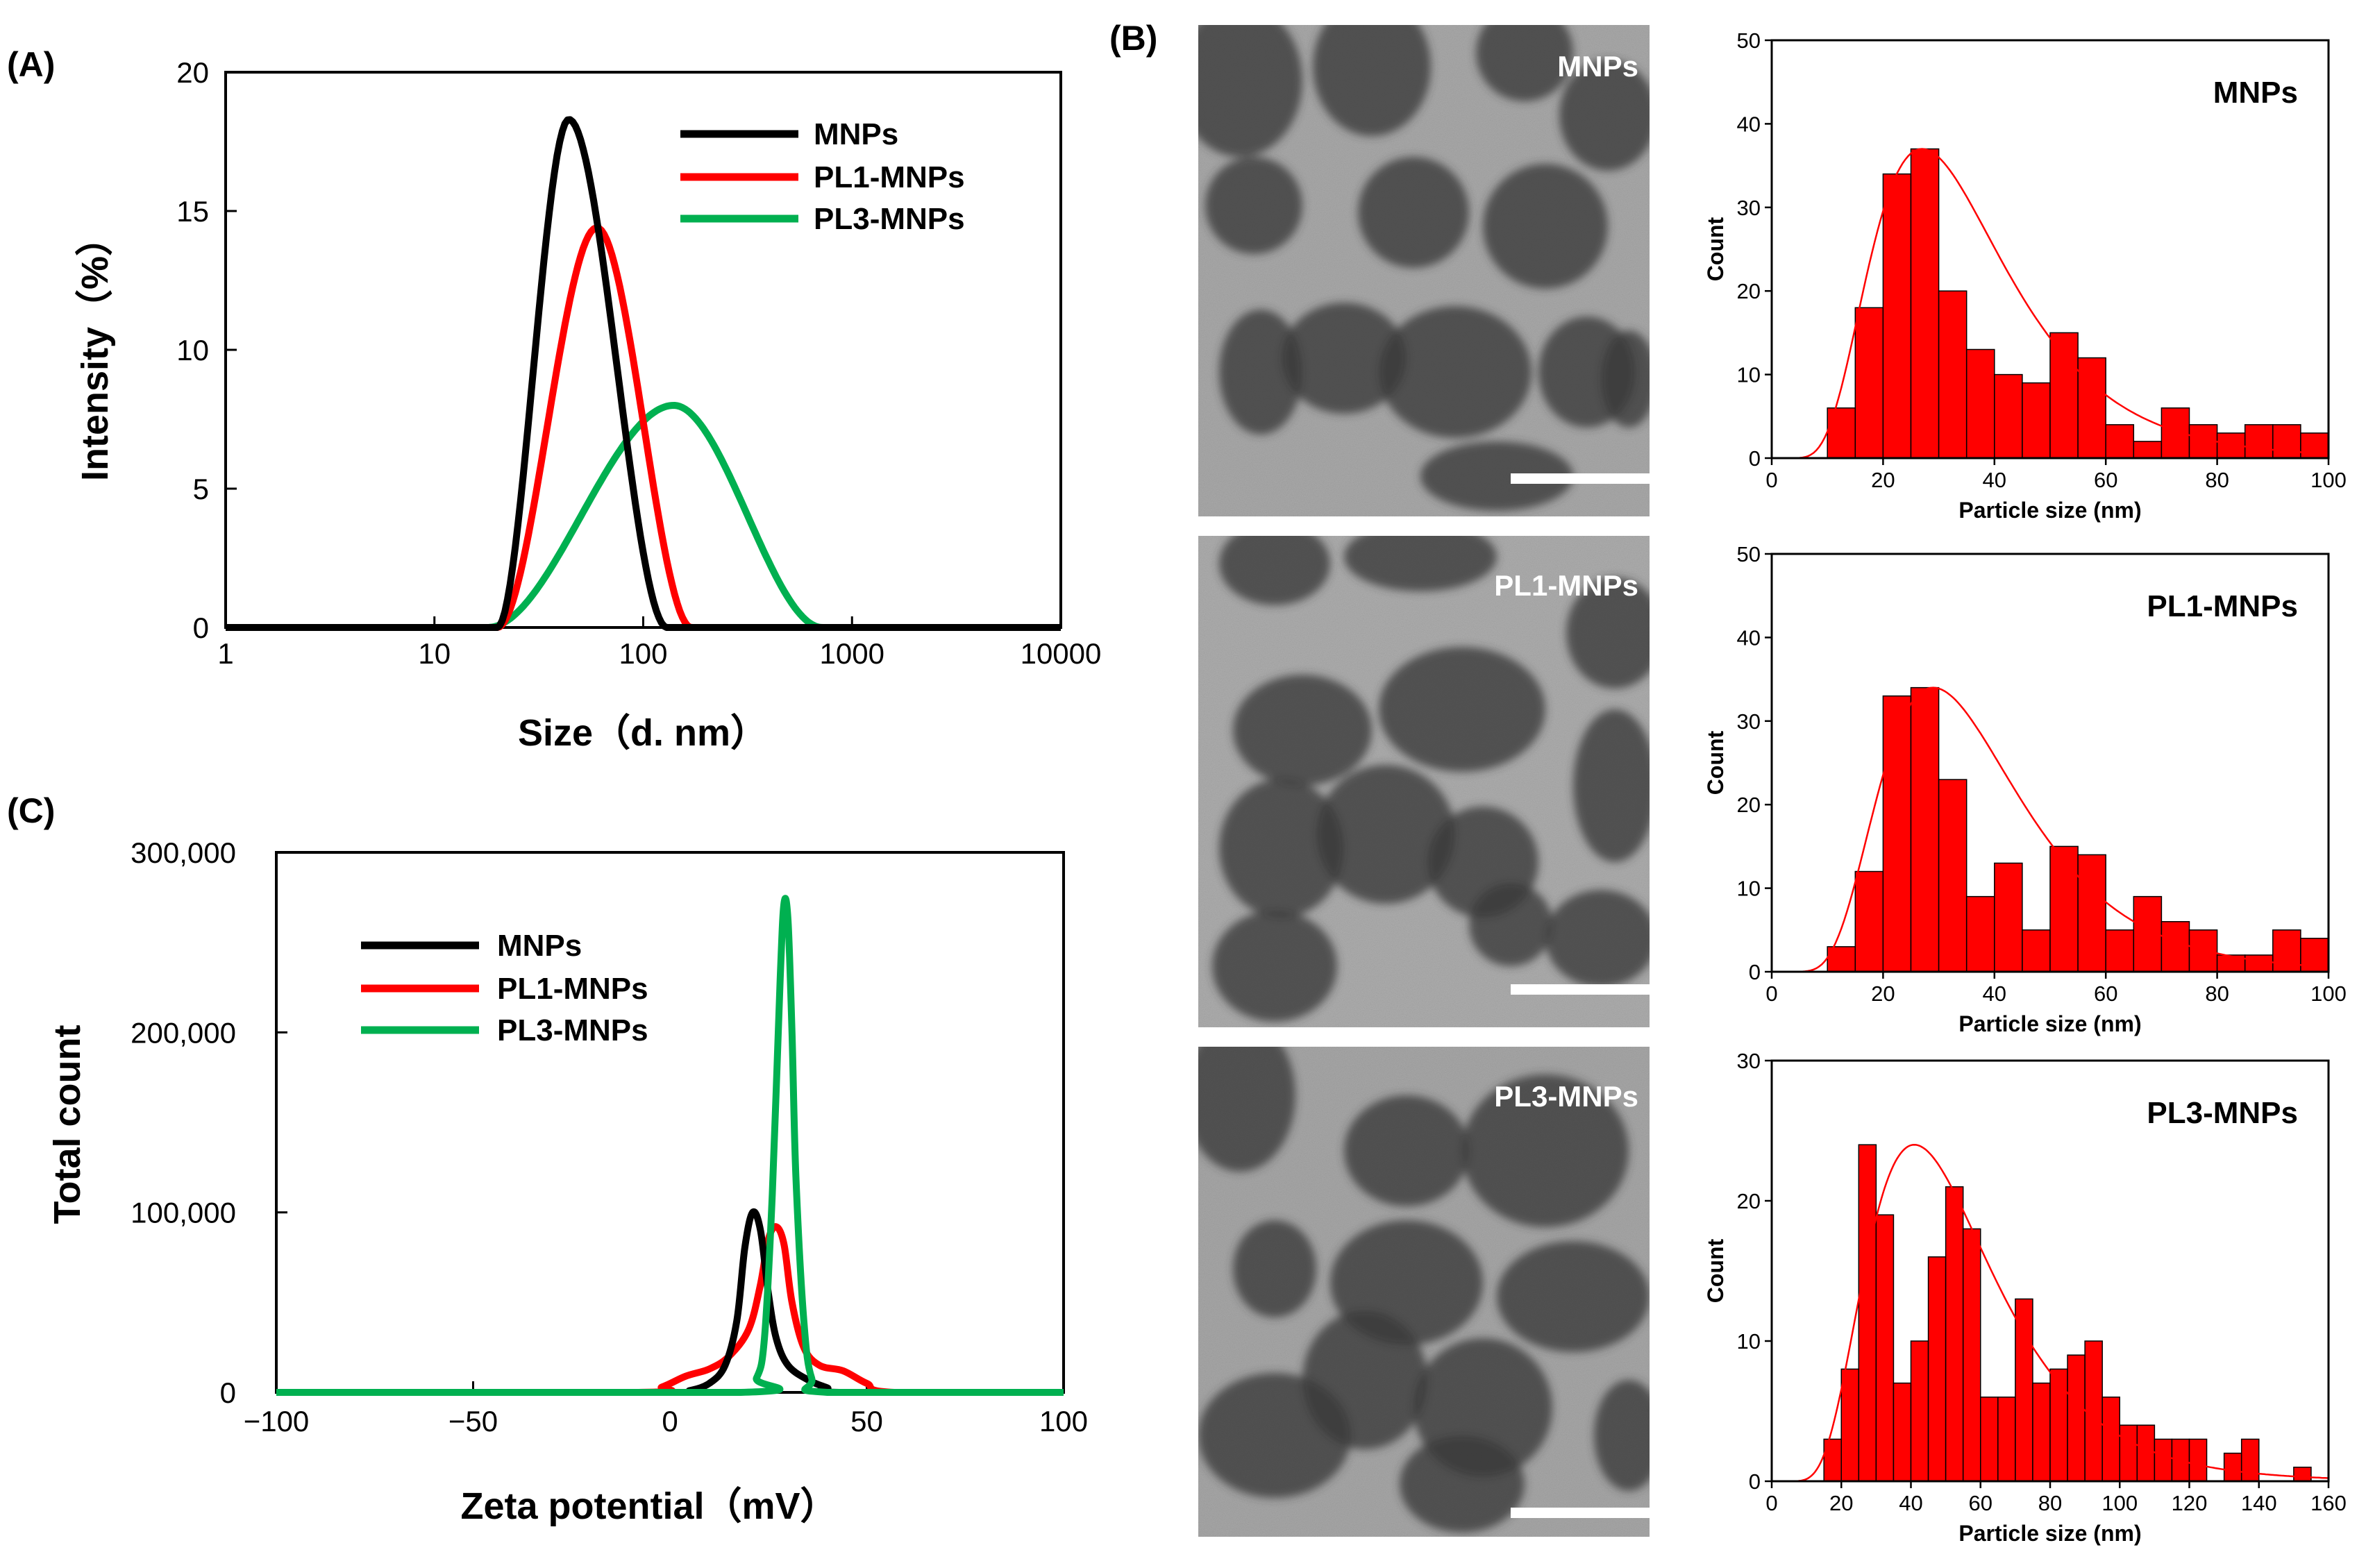  What do you see at coordinates (2328, 993) in the screenshot?
I see `x-tick-label: 100` at bounding box center [2328, 993].